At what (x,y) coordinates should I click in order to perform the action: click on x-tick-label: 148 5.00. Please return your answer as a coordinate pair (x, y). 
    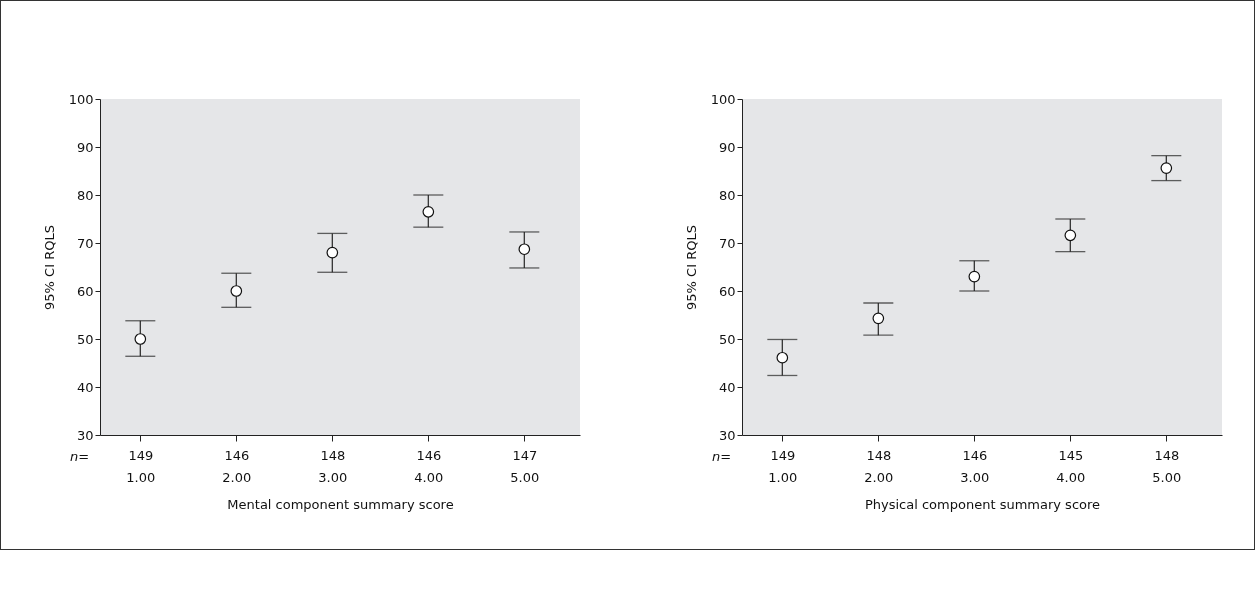
    Looking at the image, I should click on (1167, 466).